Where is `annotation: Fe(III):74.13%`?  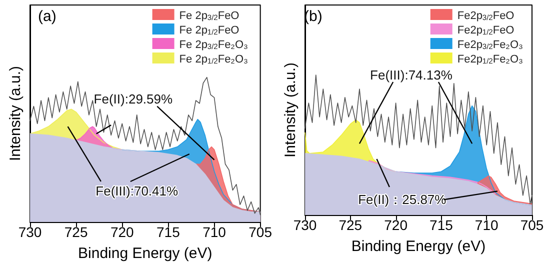
annotation: Fe(III):74.13% is located at coordinates (411, 75).